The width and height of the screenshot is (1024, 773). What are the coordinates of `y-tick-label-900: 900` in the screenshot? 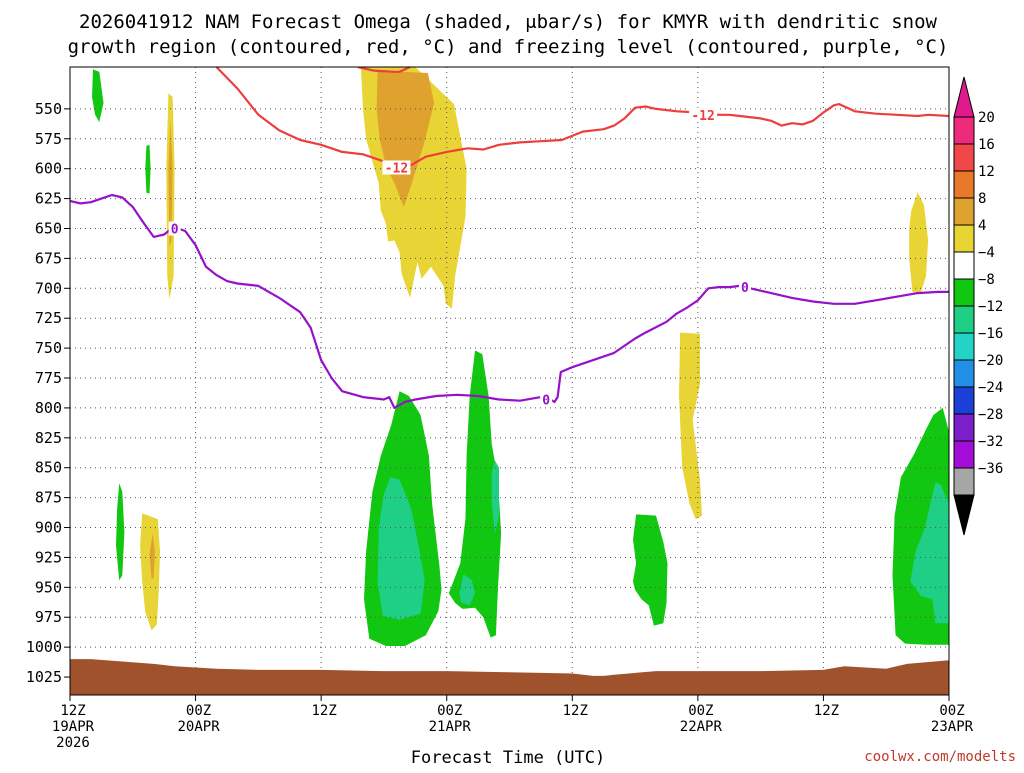 It's located at (48, 528).